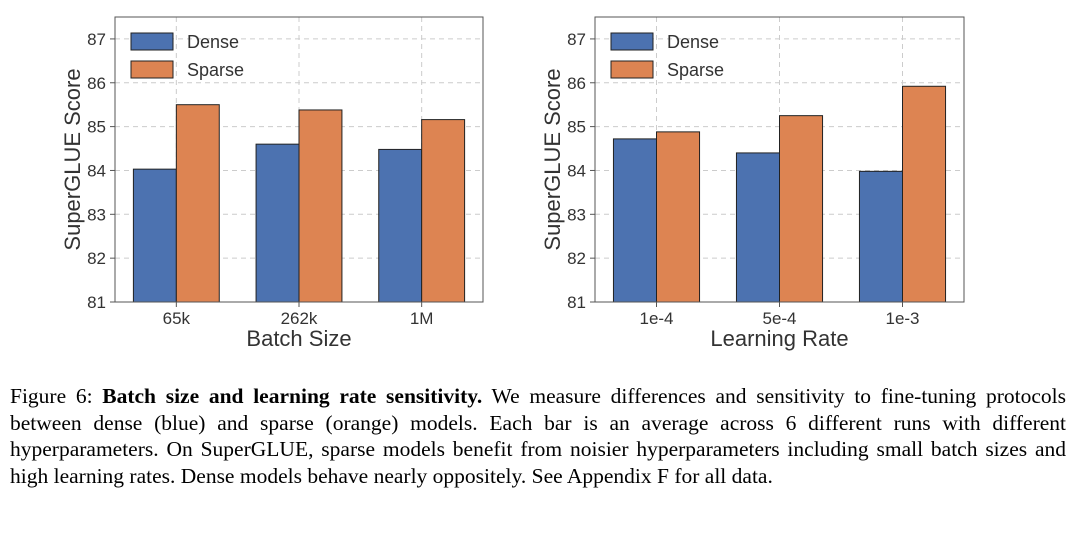 The height and width of the screenshot is (539, 1074). Describe the element at coordinates (177, 318) in the screenshot. I see `x-tick-label: 65k` at that location.